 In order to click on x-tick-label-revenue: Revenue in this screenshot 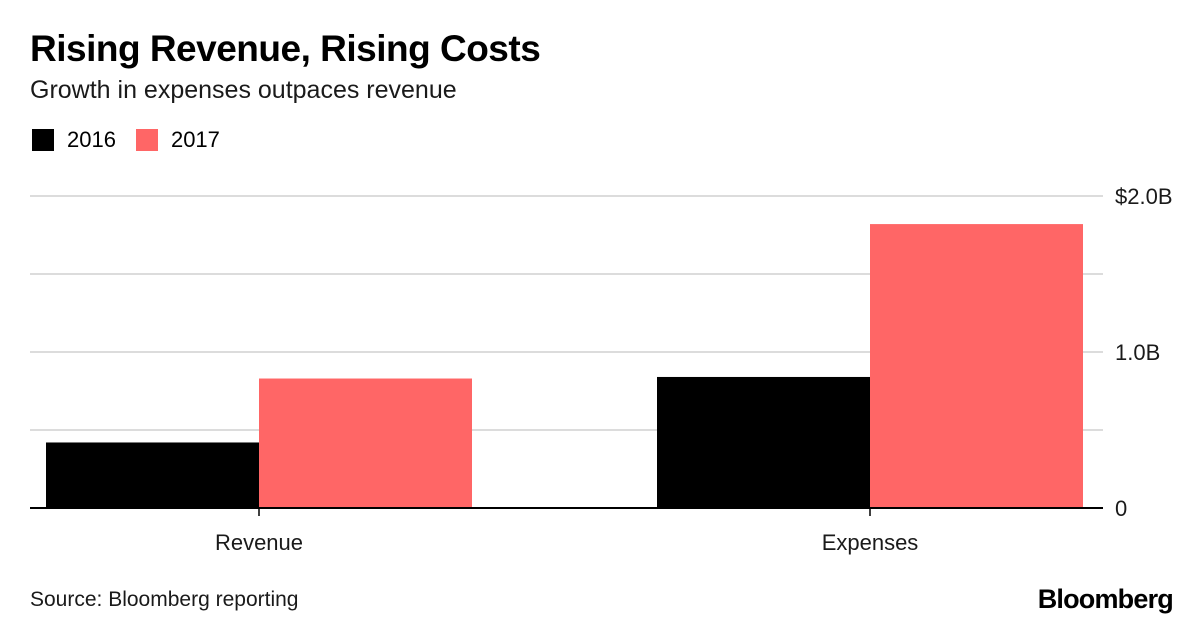, I will do `click(259, 542)`.